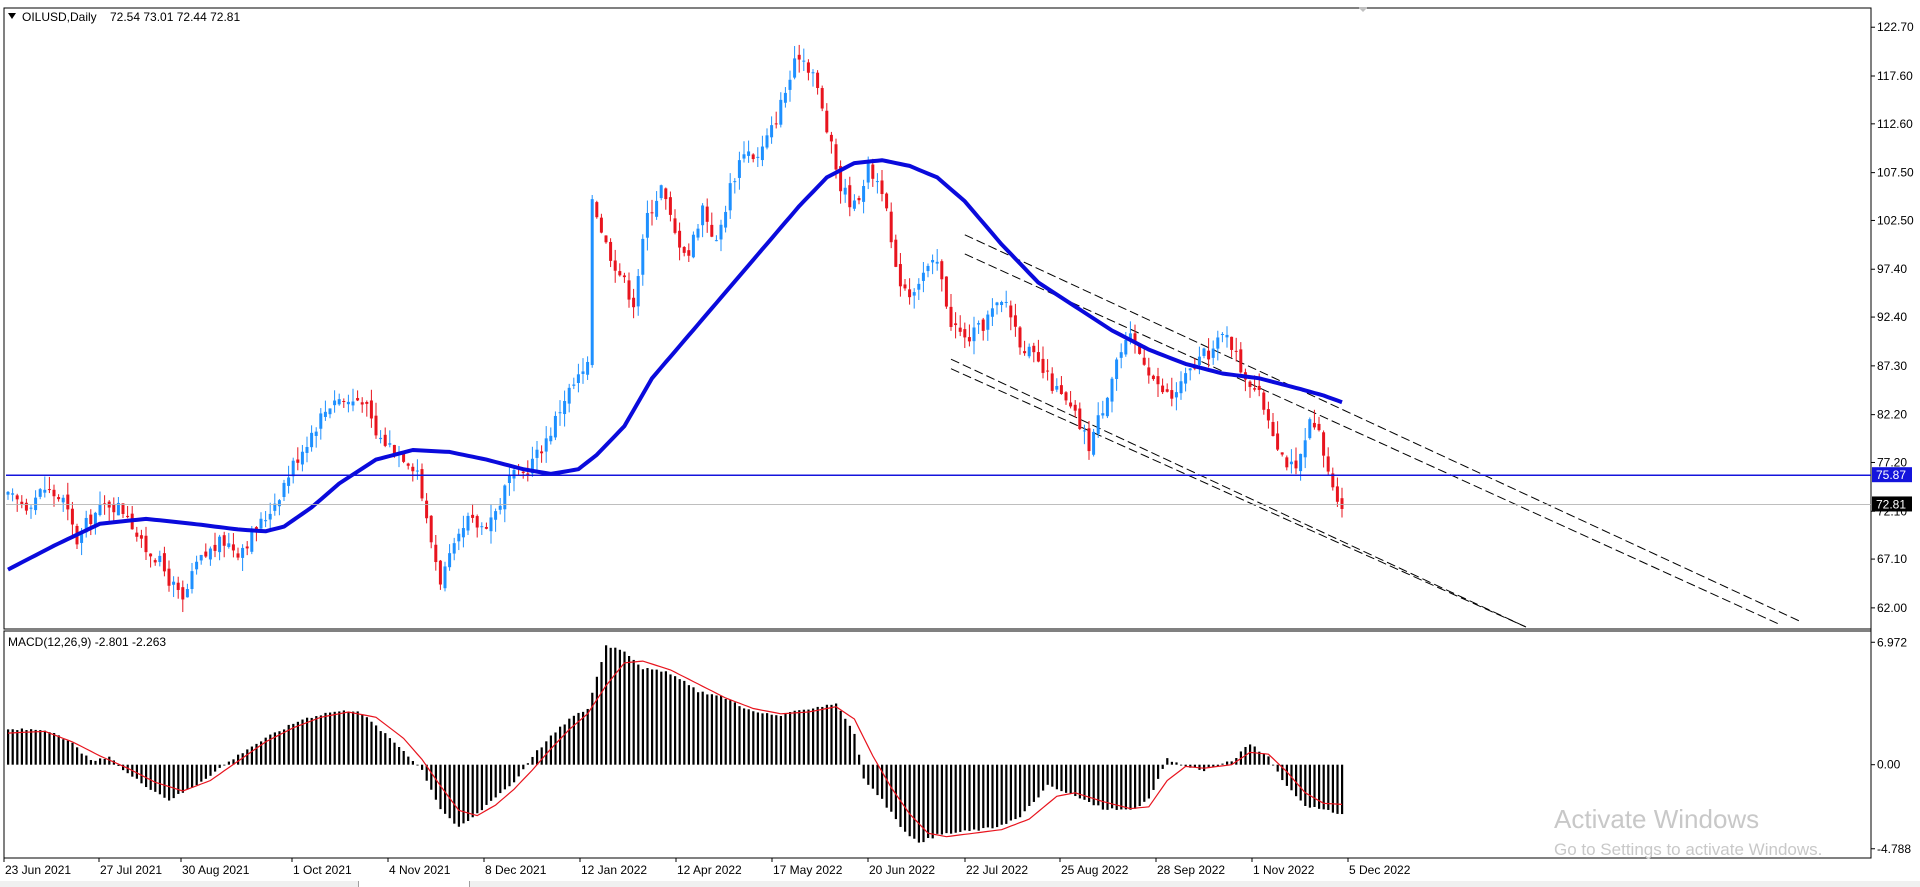 This screenshot has height=887, width=1920. What do you see at coordinates (322, 870) in the screenshot?
I see `time-tick-label: 1 Oct 2021` at bounding box center [322, 870].